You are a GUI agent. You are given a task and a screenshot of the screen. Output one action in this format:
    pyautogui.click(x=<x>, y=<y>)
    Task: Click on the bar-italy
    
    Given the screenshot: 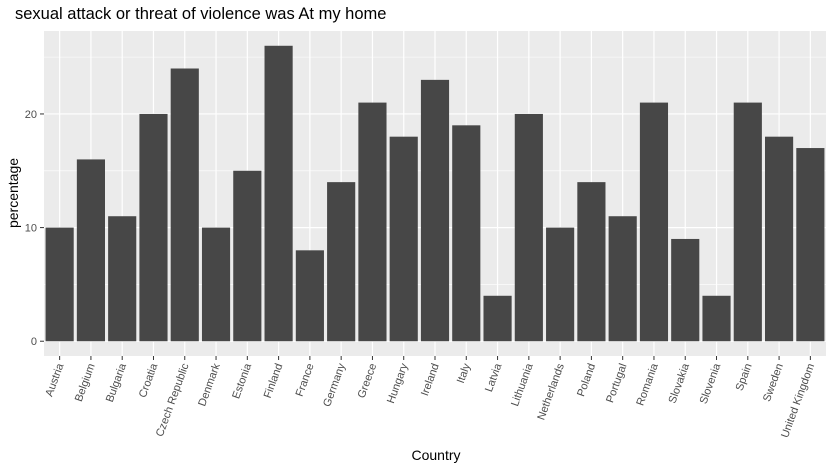 What is the action you would take?
    pyautogui.click(x=466, y=233)
    